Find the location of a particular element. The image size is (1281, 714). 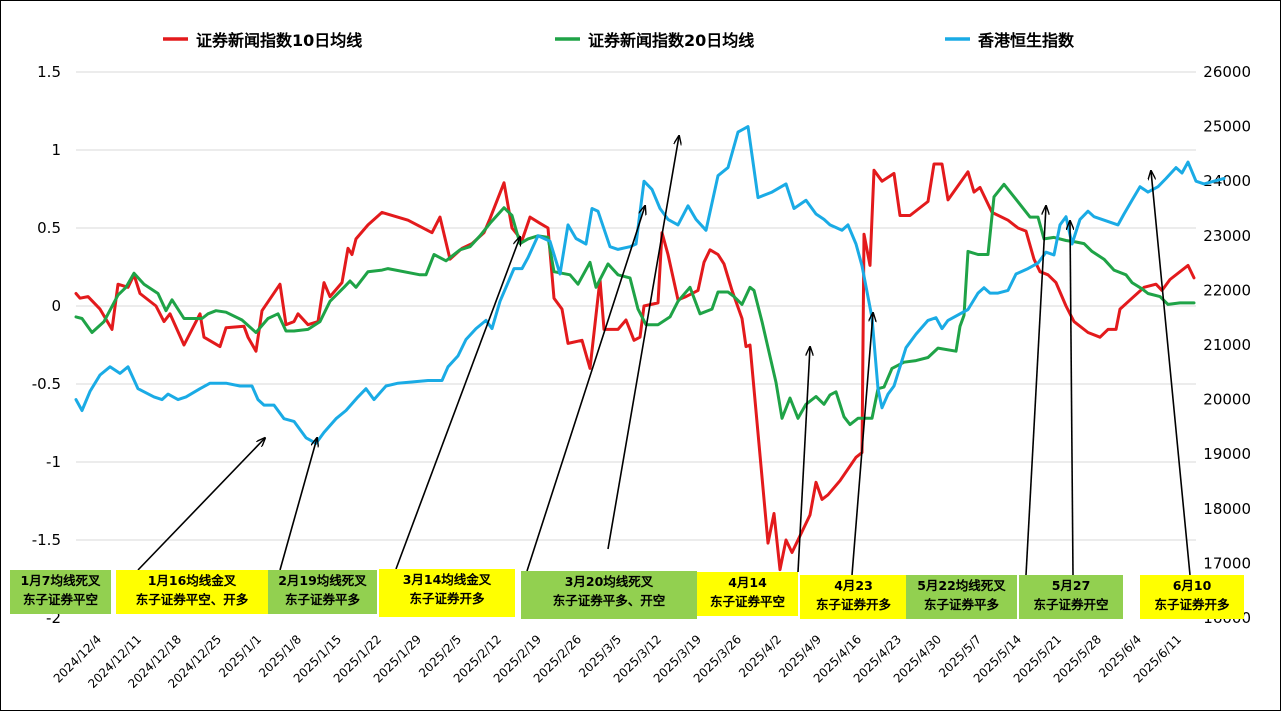

annotation-box: 5月27 东子证券开空 is located at coordinates (1071, 597).